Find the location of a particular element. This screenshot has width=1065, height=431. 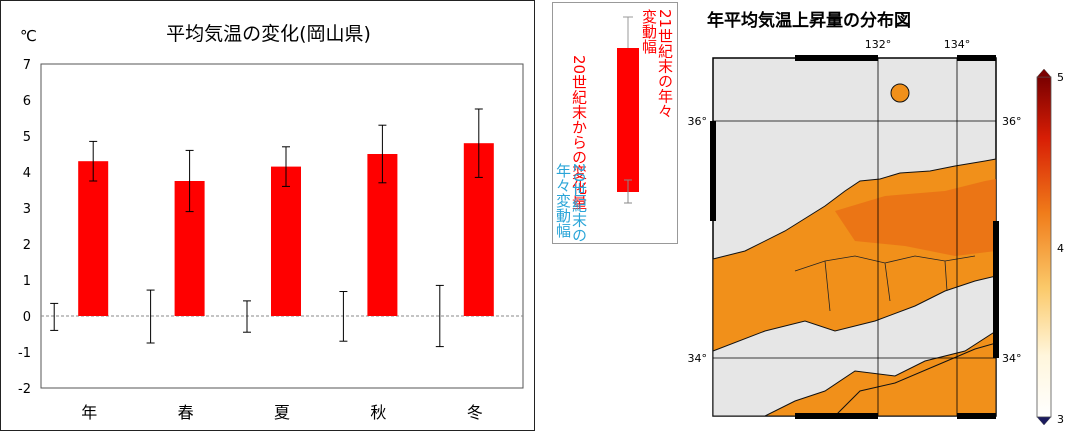

map-colorbar-label-4: 4 is located at coordinates (1060, 248).